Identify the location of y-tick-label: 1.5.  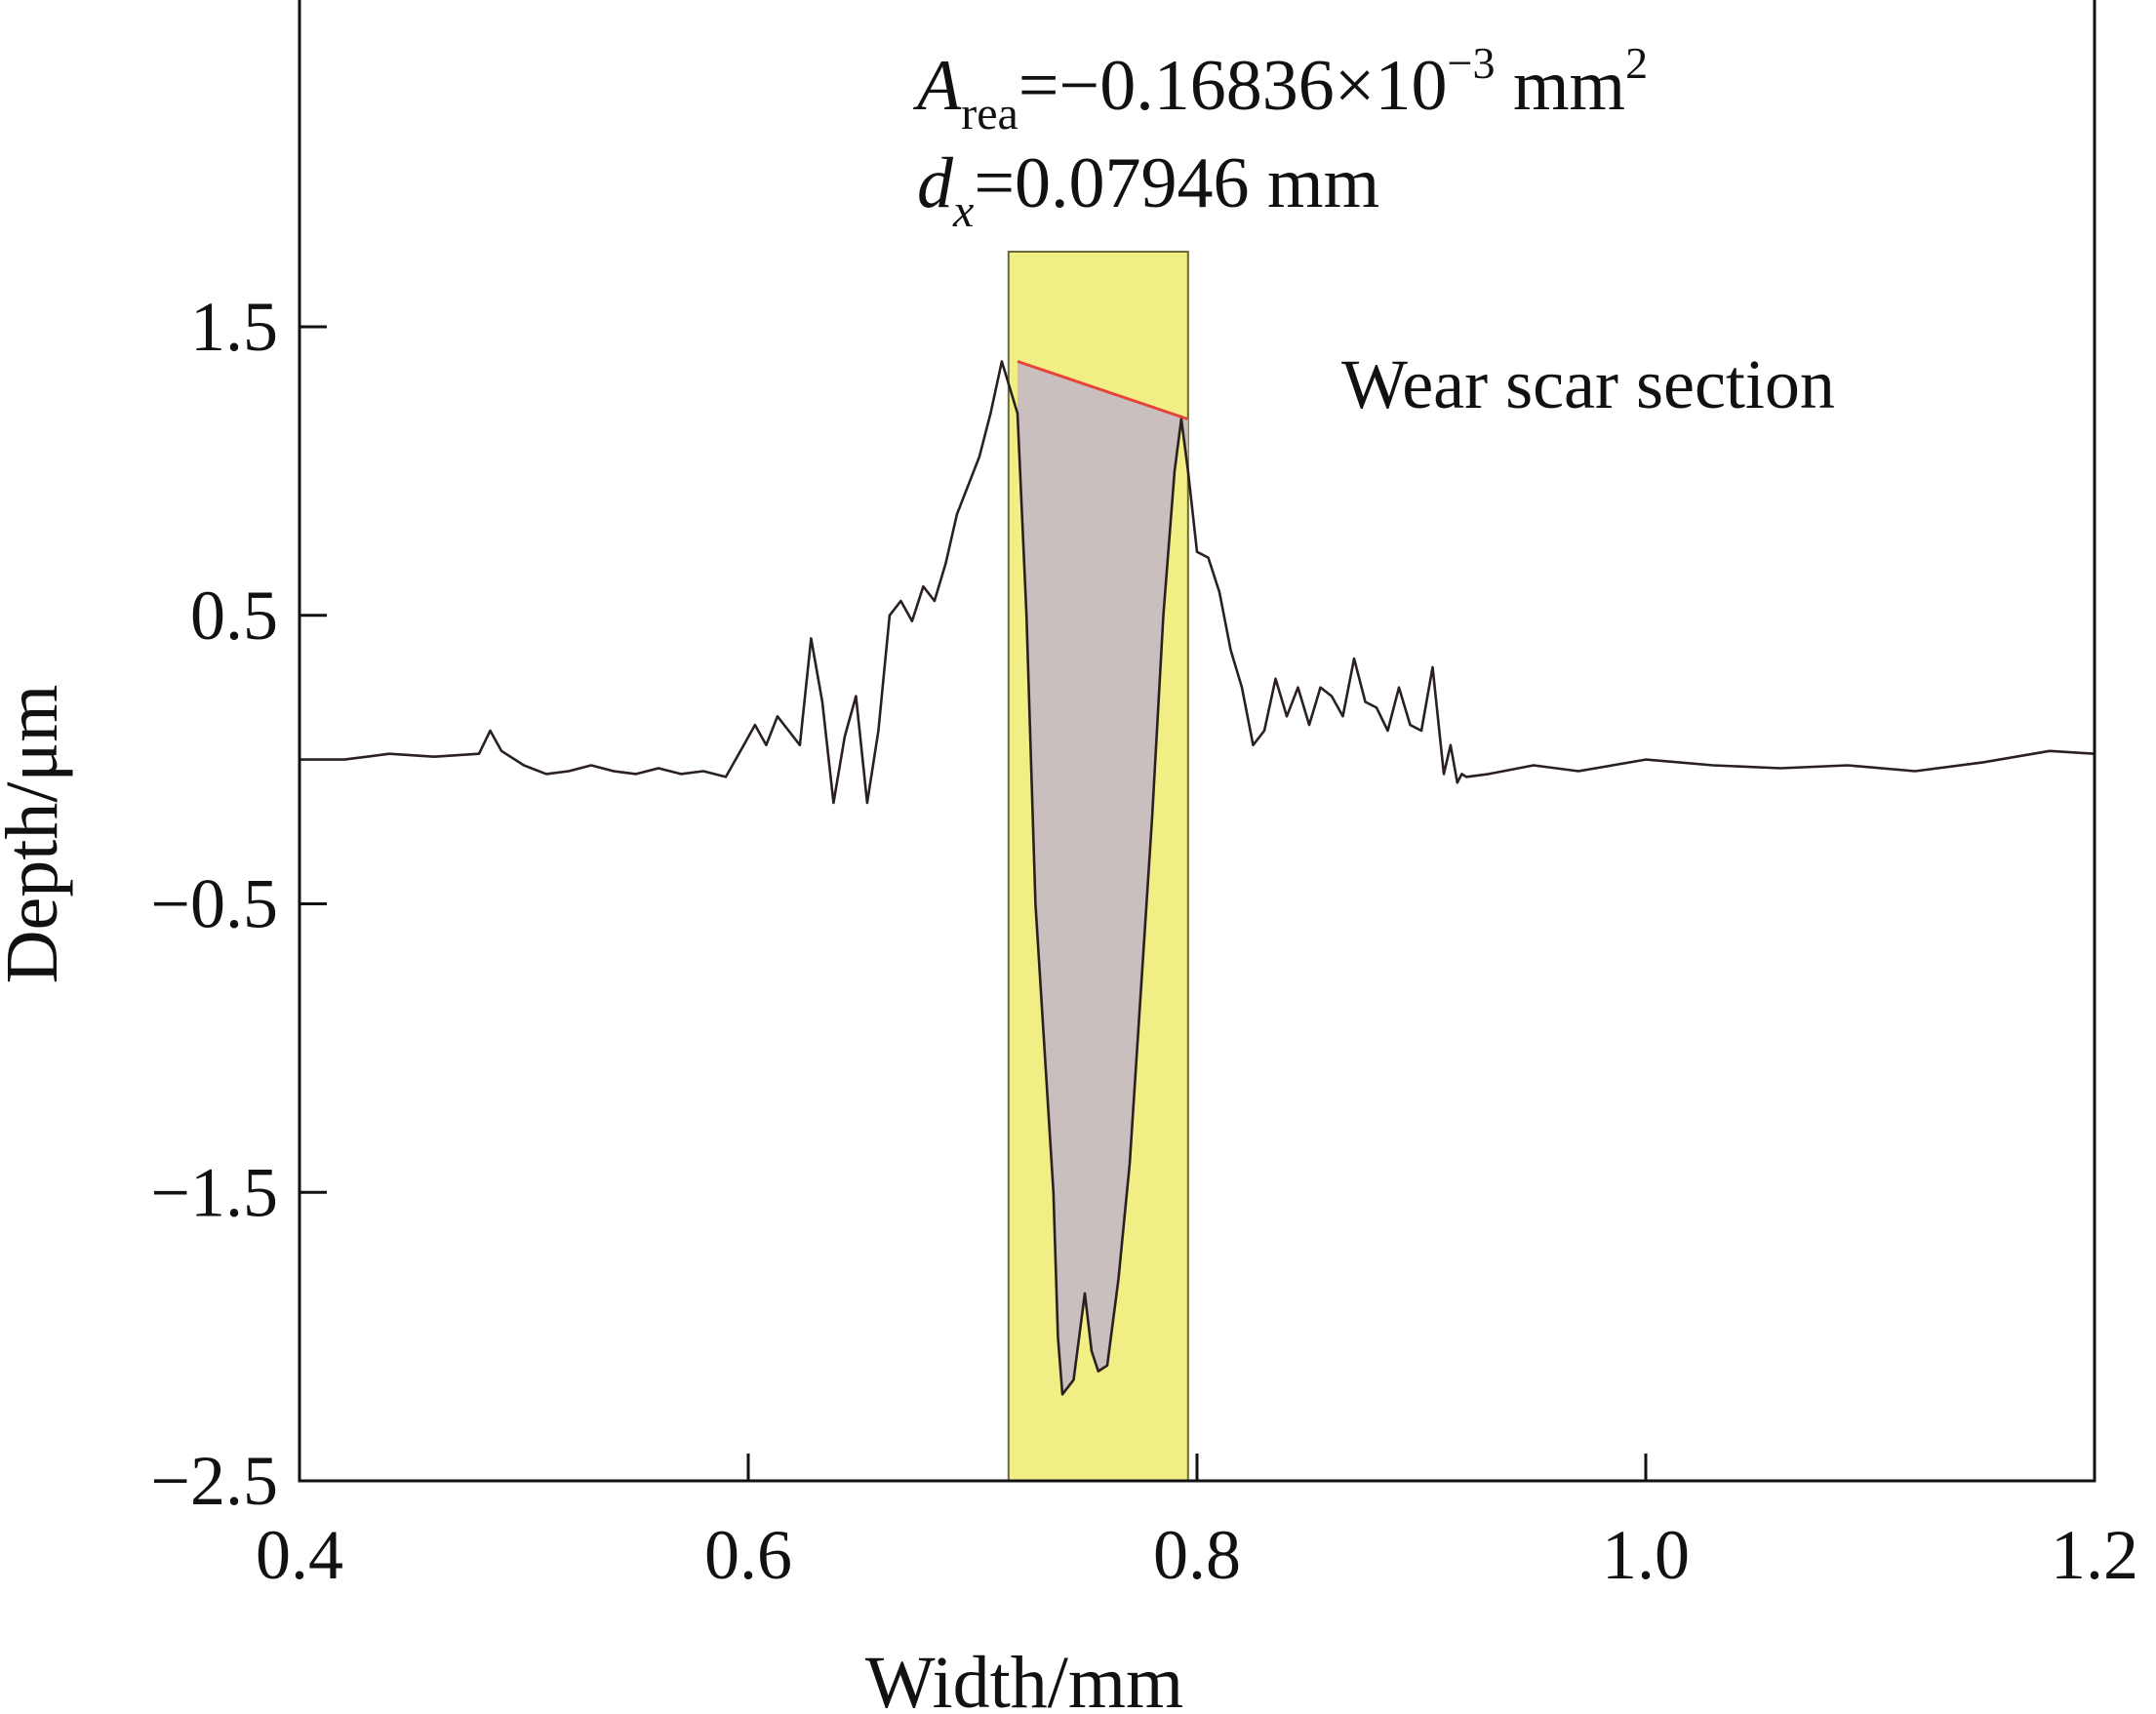
(234, 327).